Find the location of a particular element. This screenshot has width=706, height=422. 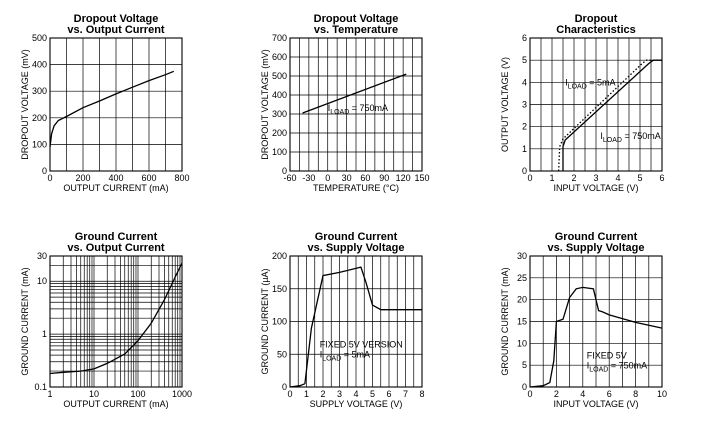

x-tick-label: 30 is located at coordinates (347, 178).